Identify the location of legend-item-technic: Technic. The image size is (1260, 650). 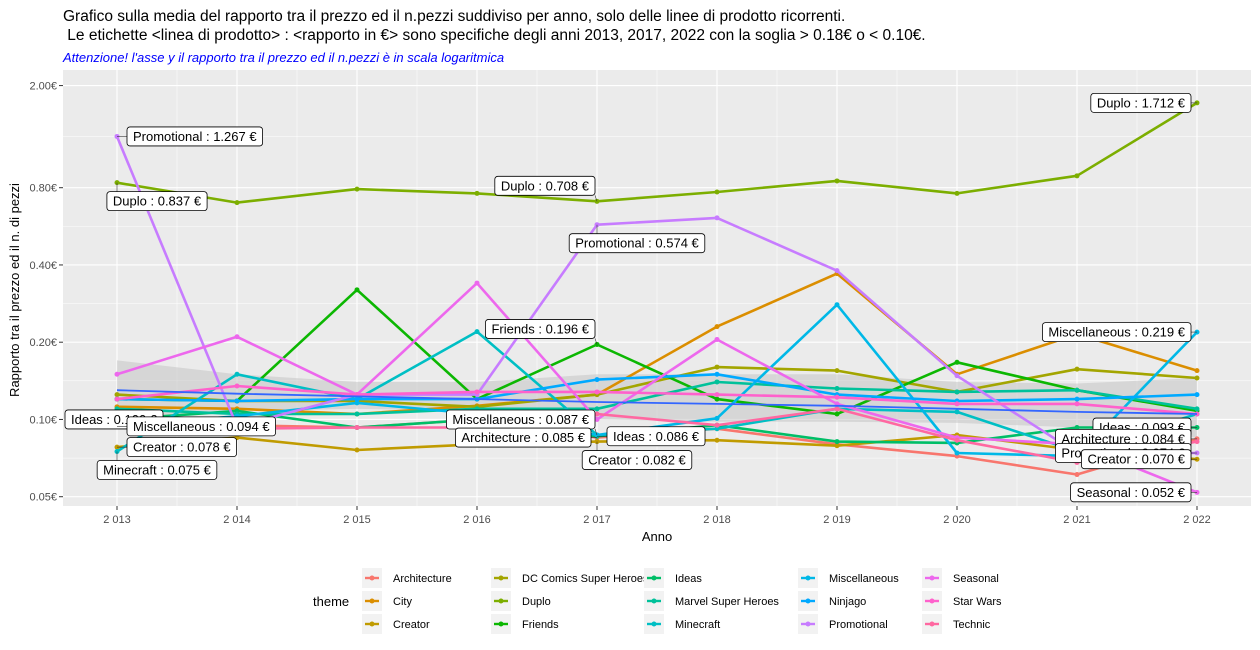
(956, 624).